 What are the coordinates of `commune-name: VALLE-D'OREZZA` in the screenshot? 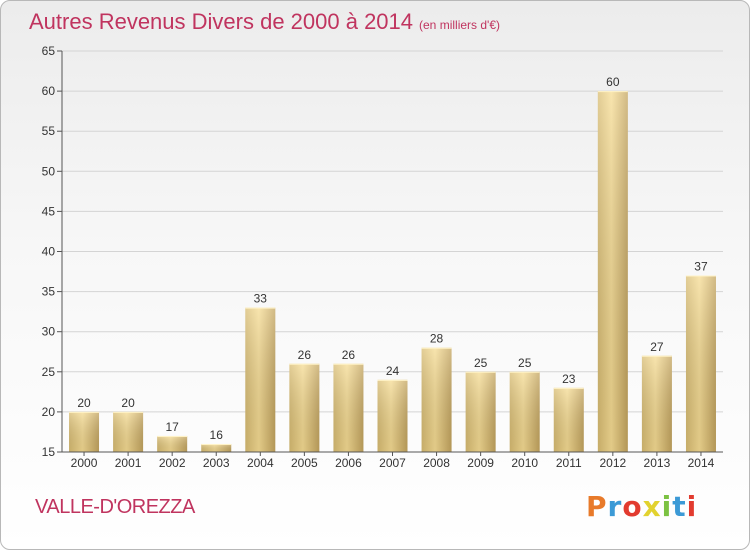 It's located at (115, 507).